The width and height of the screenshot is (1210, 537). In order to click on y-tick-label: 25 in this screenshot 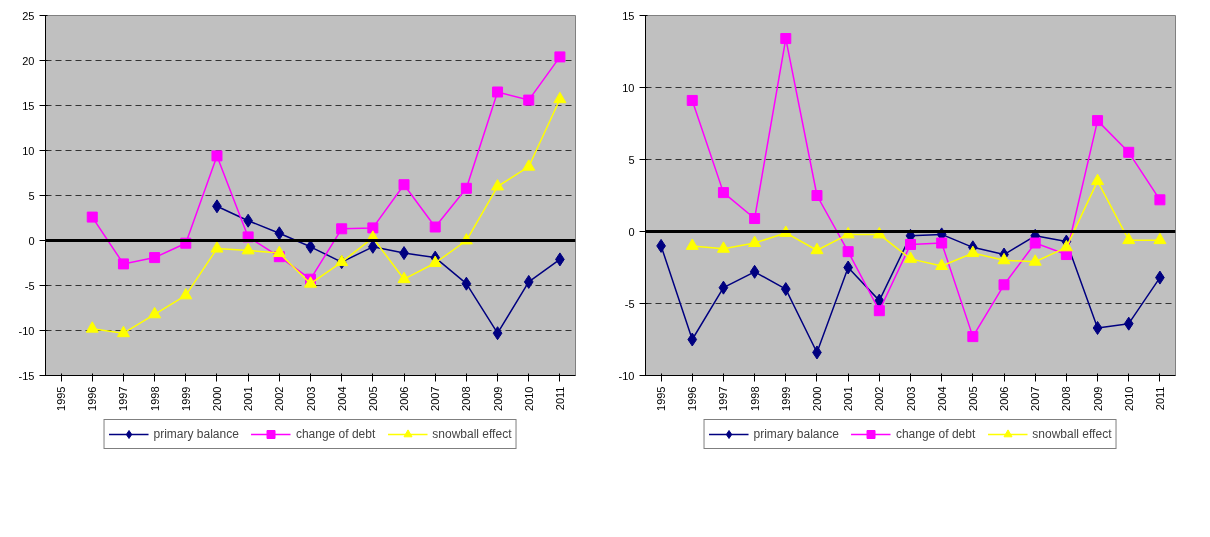, I will do `click(28, 15)`.